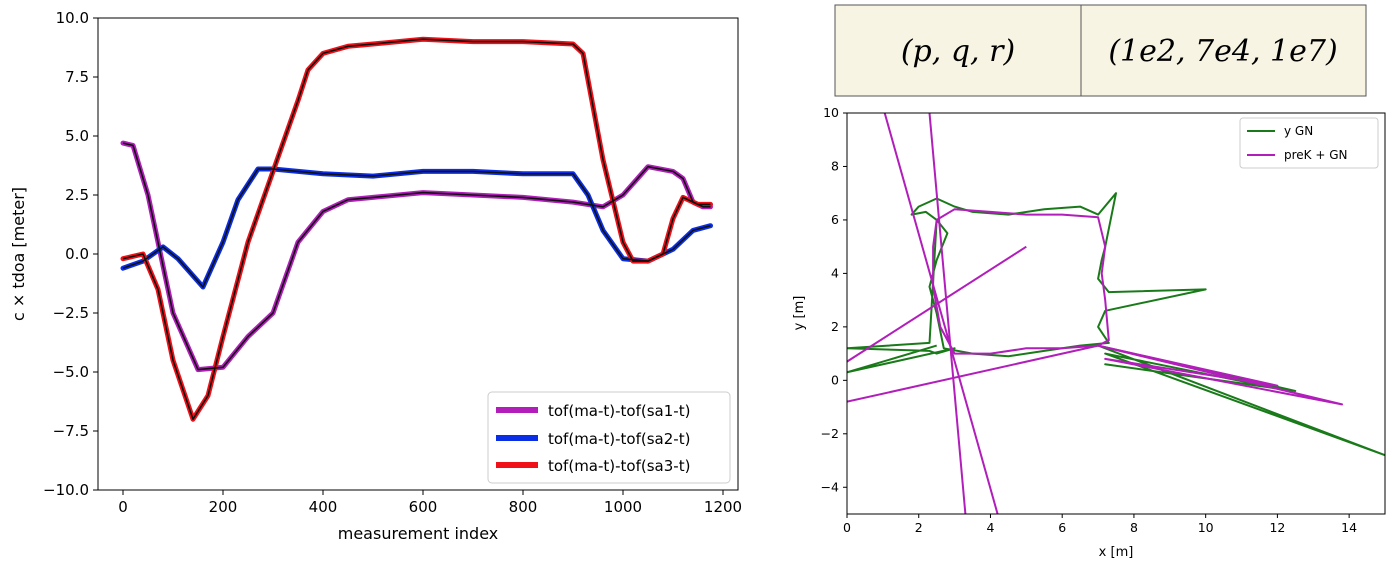  Describe the element at coordinates (619, 466) in the screenshot. I see `legend-label-sa3: tof(ma-t)-tof(sa3-t)` at that location.